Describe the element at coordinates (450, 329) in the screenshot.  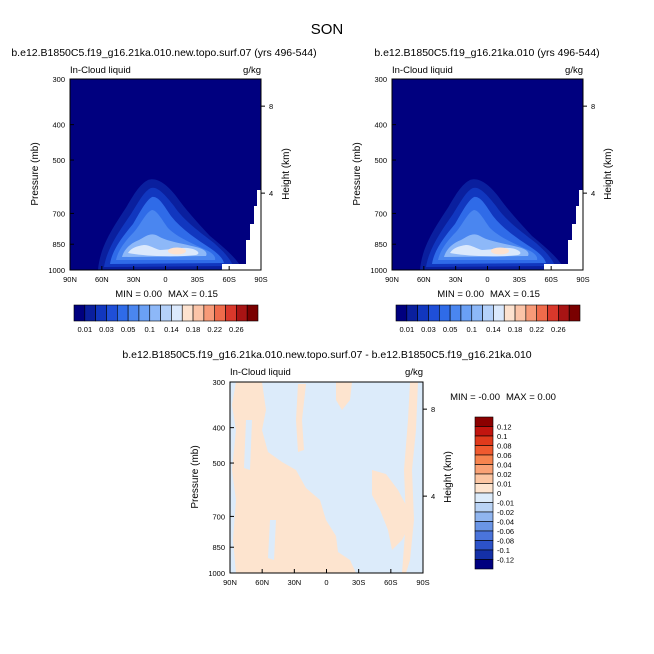
I see `panel-2-colorbar-label: 0.05` at that location.